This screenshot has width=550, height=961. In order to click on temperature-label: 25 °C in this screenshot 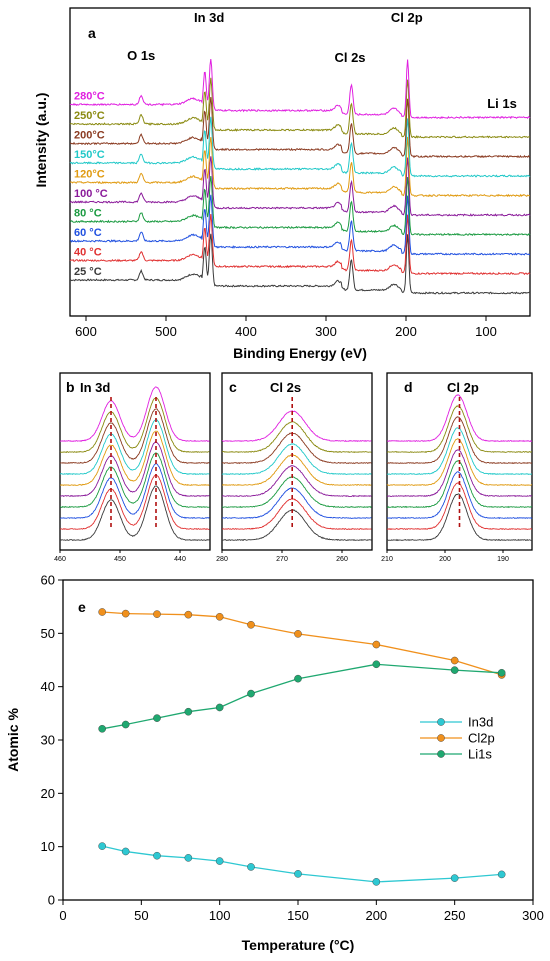, I will do `click(88, 272)`.